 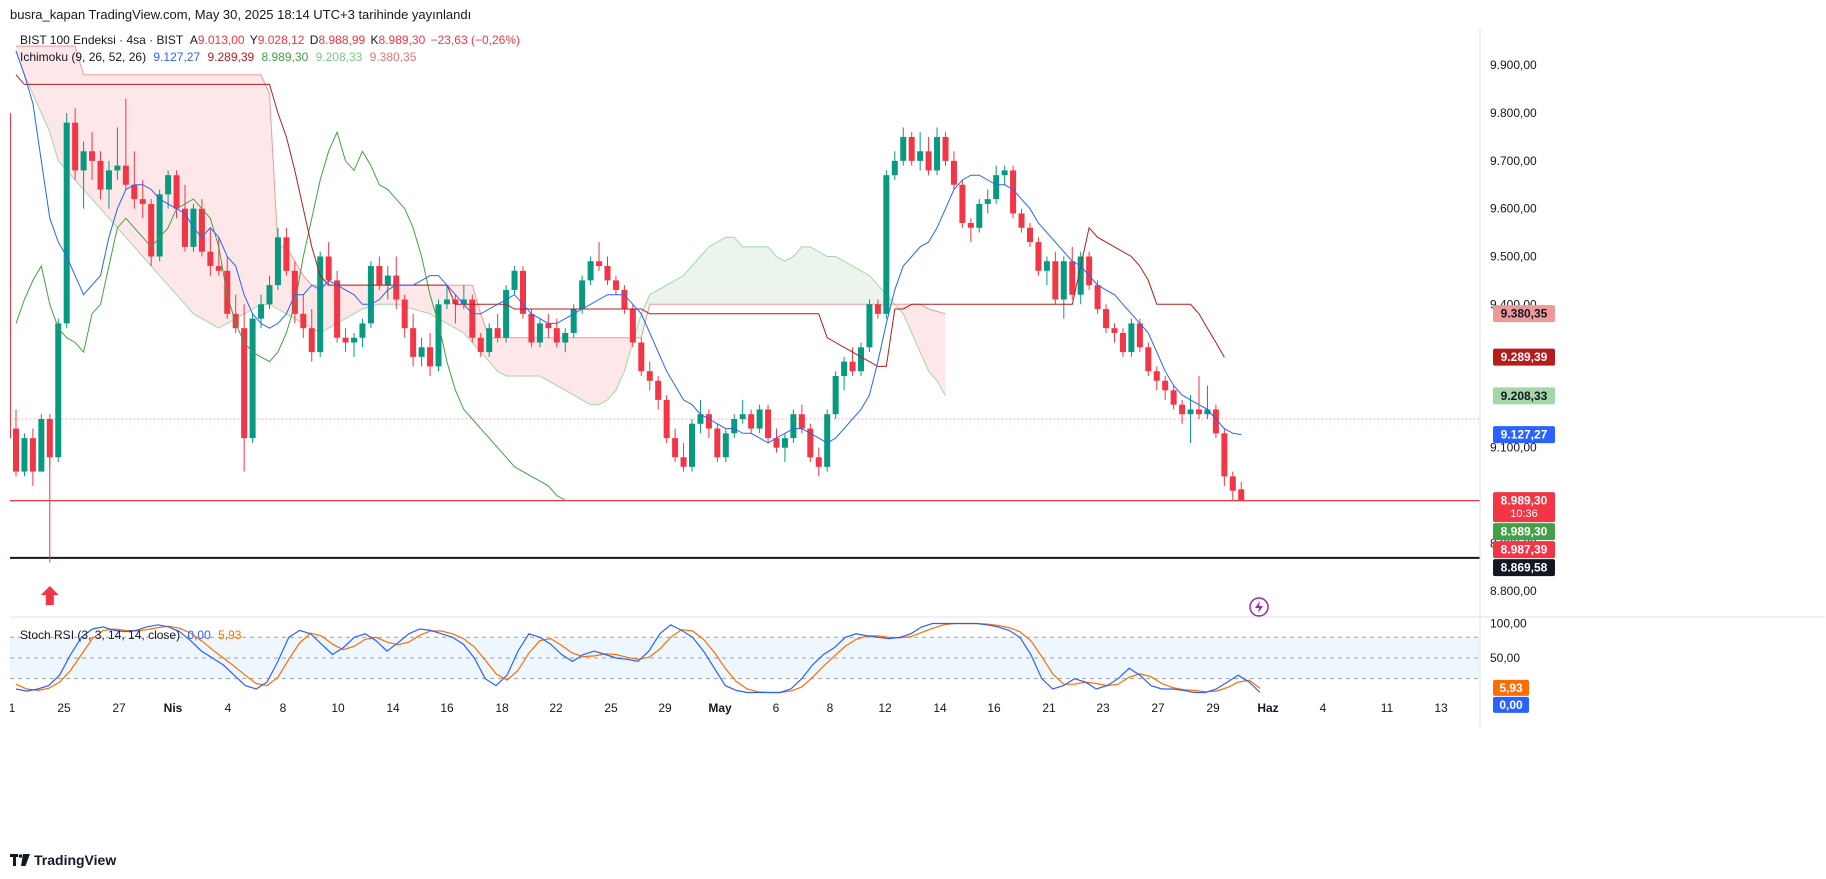 I want to click on price-badge: 9.208,33, so click(x=1524, y=396).